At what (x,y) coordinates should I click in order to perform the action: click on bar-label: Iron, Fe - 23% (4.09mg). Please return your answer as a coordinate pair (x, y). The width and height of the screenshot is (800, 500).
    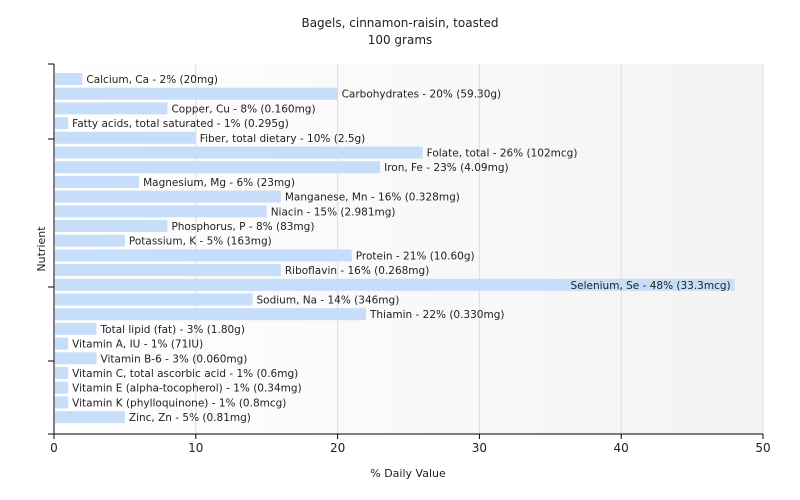
    Looking at the image, I should click on (446, 168).